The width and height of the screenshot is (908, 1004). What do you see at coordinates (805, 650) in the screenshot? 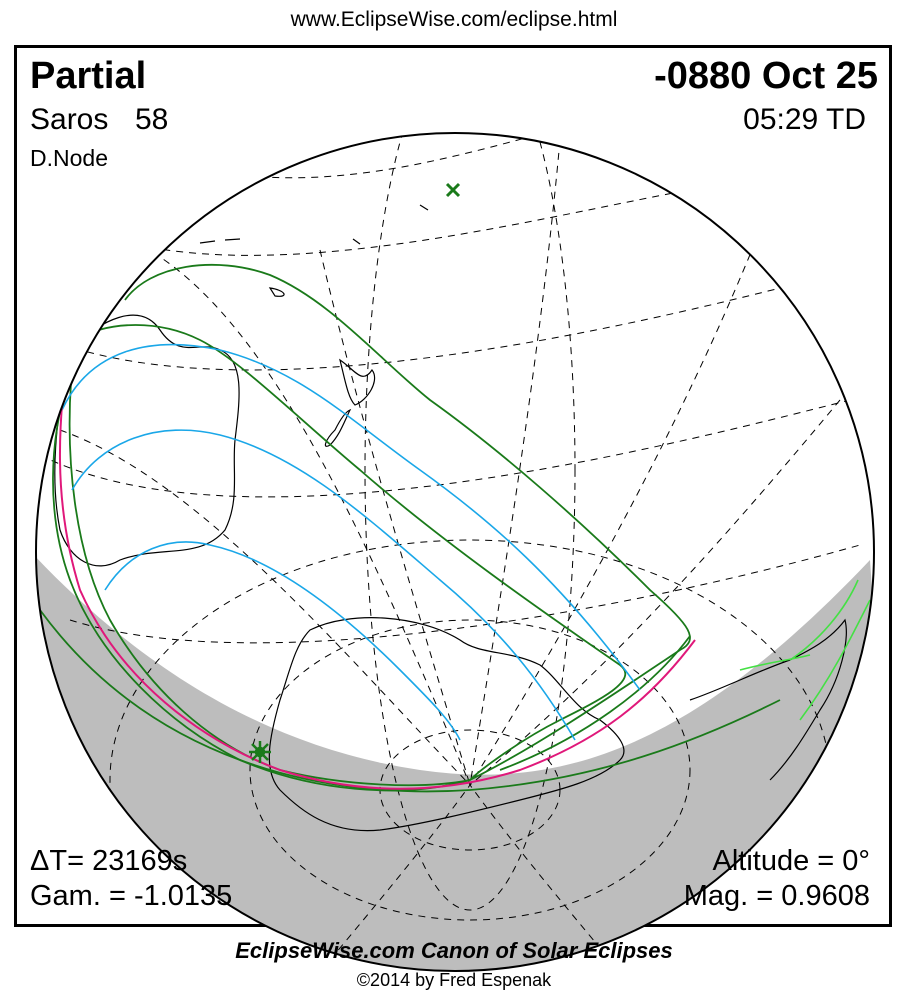
I see `land-highlight` at bounding box center [805, 650].